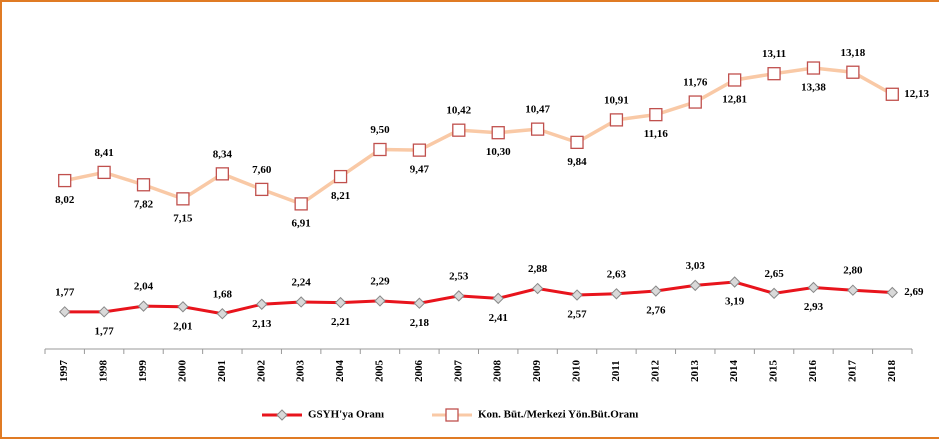 The image size is (939, 441). What do you see at coordinates (537, 371) in the screenshot?
I see `x-tick-label: 2009` at bounding box center [537, 371].